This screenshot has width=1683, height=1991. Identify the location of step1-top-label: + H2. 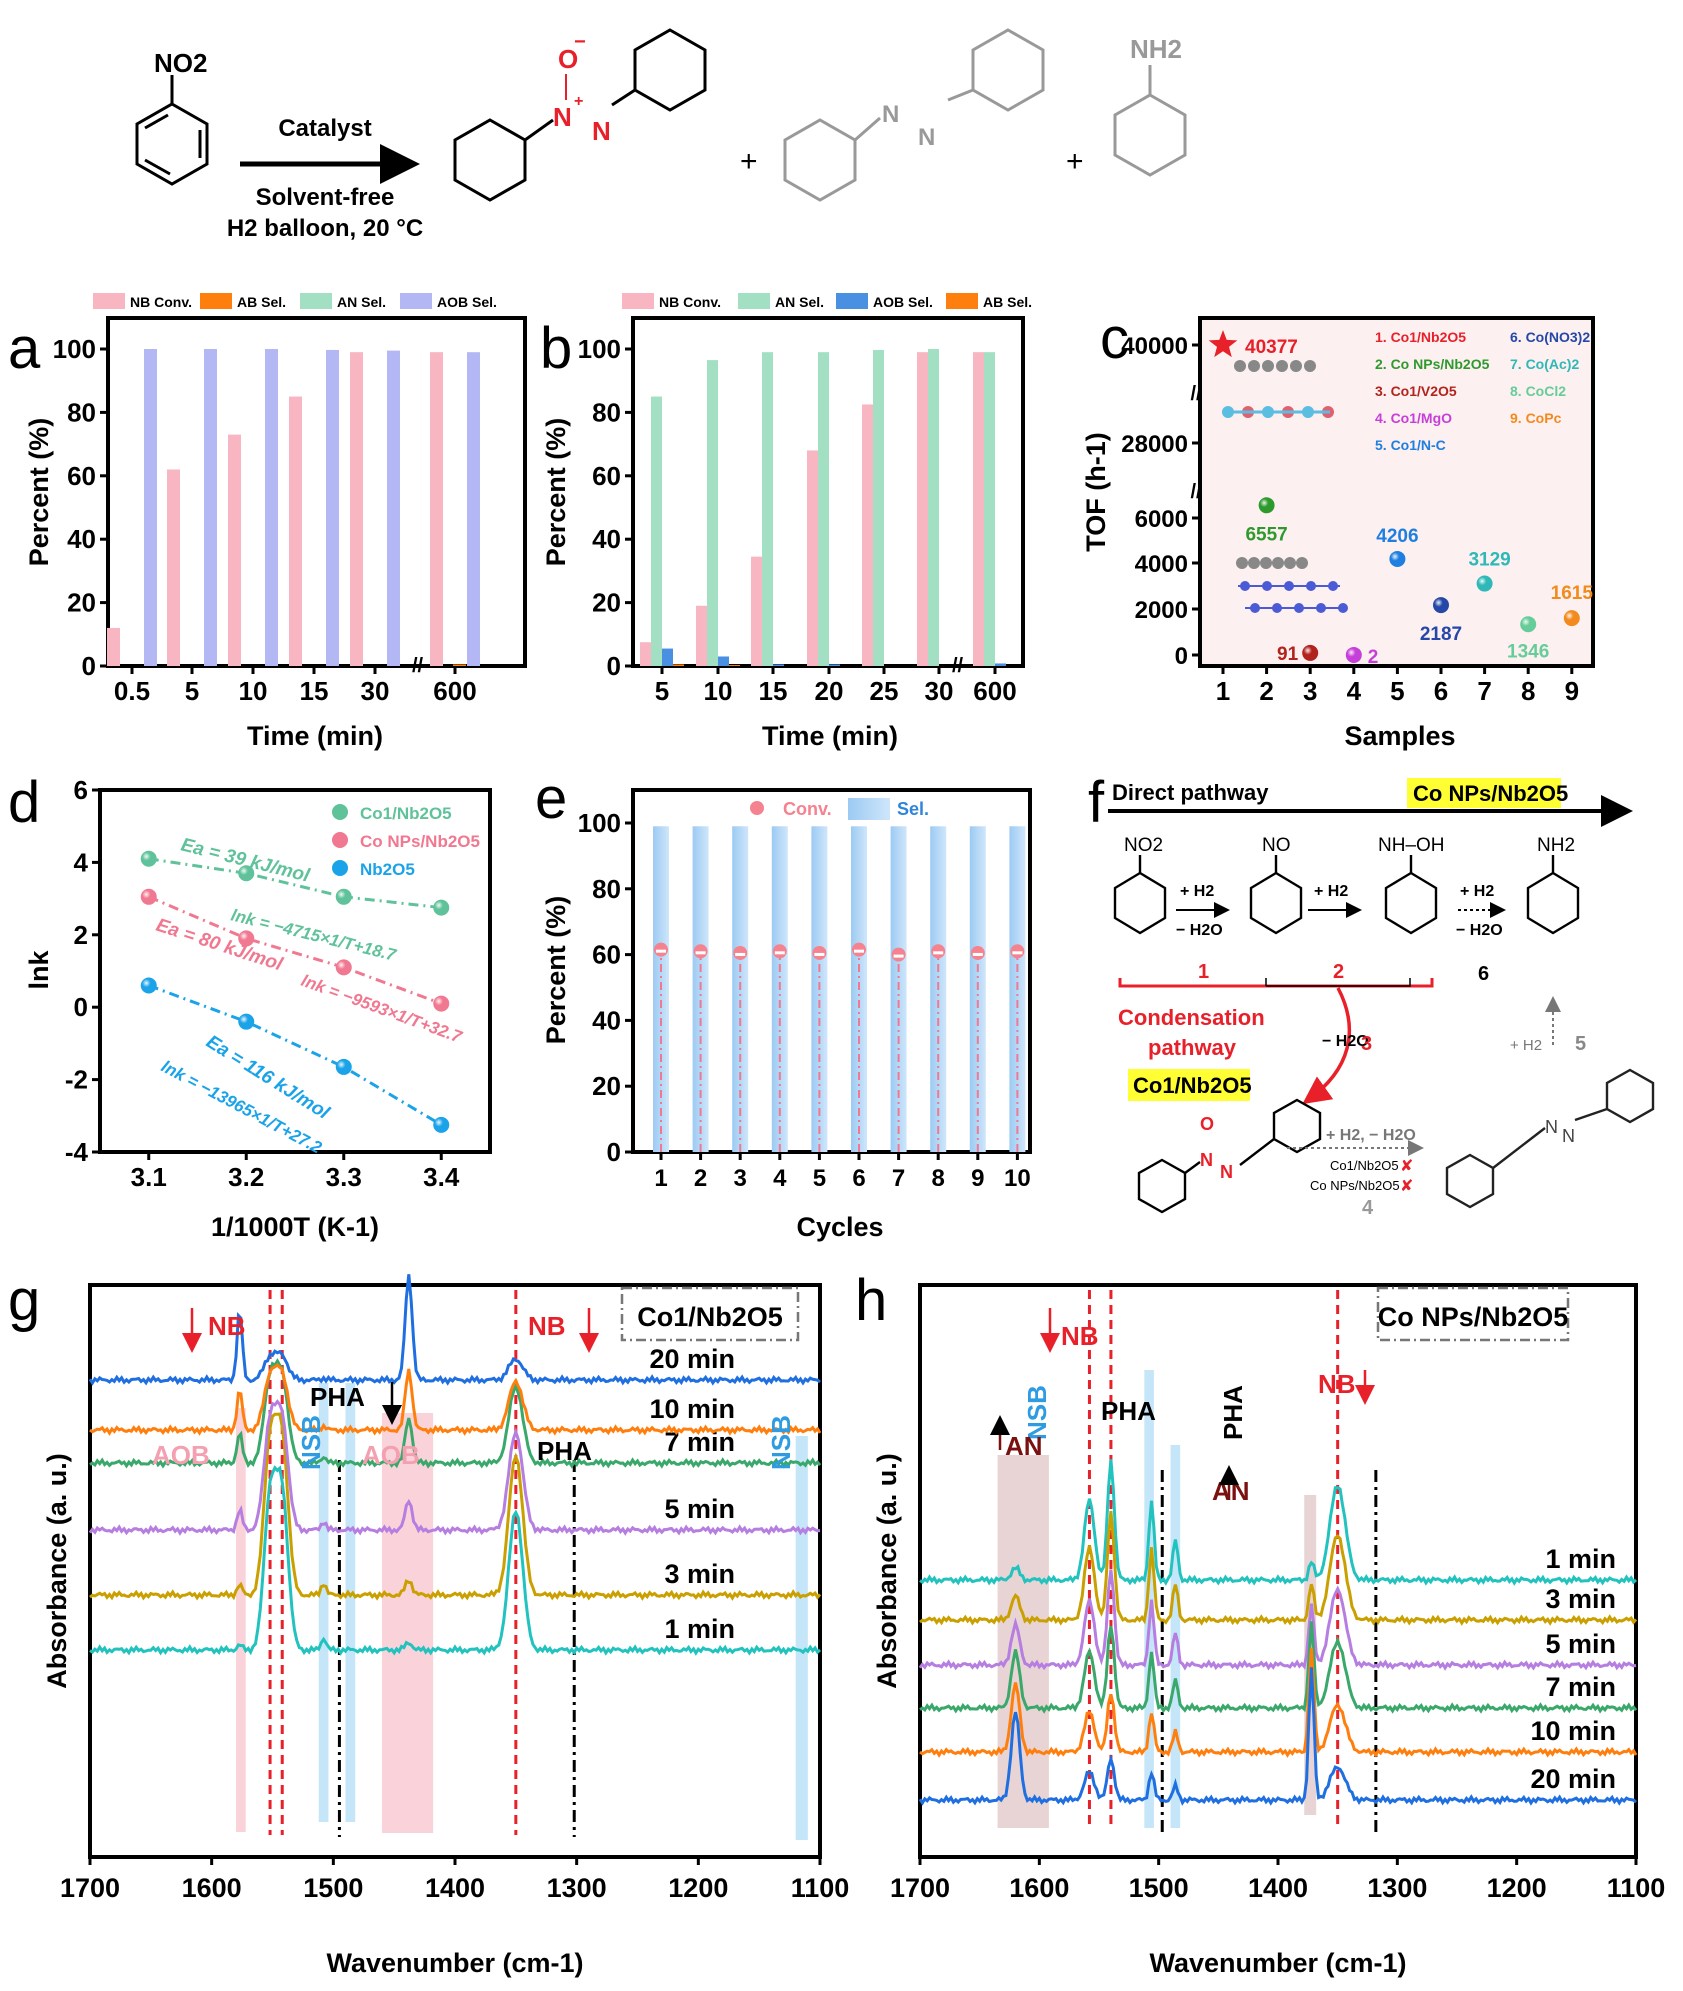
(1197, 891).